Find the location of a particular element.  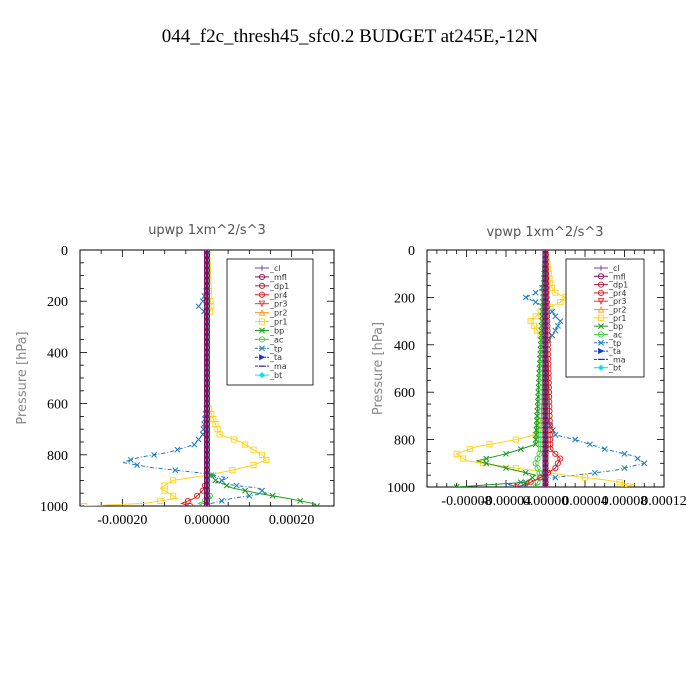

y-tick-label: 0 is located at coordinates (411, 251).